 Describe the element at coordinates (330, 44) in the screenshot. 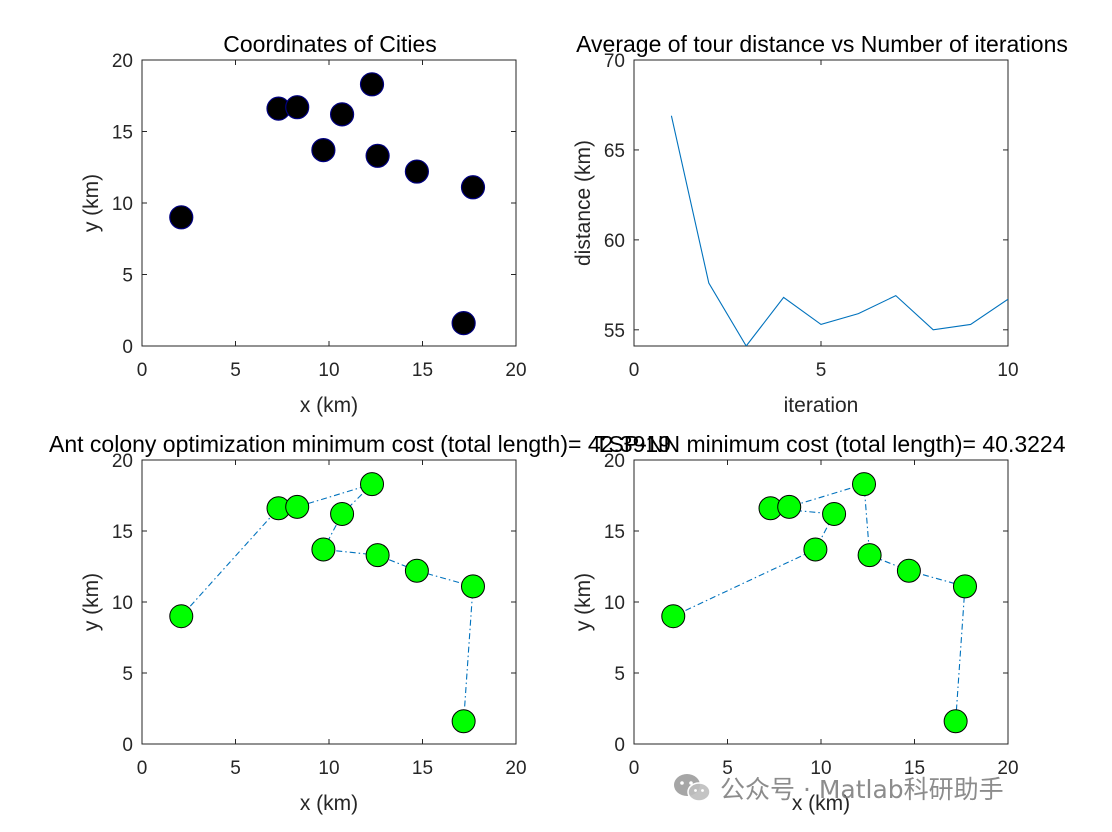

I see `chart-title: Coordinates of Cities` at that location.